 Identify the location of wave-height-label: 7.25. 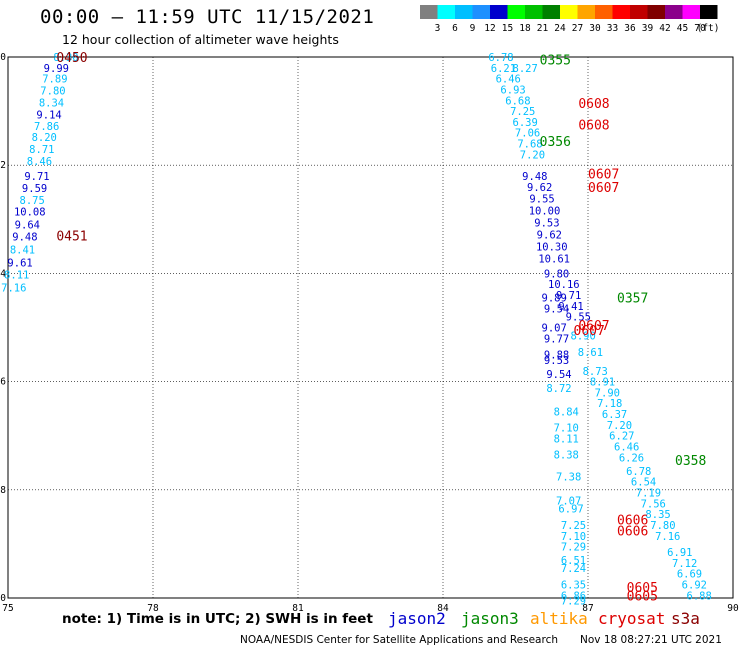
(522, 112).